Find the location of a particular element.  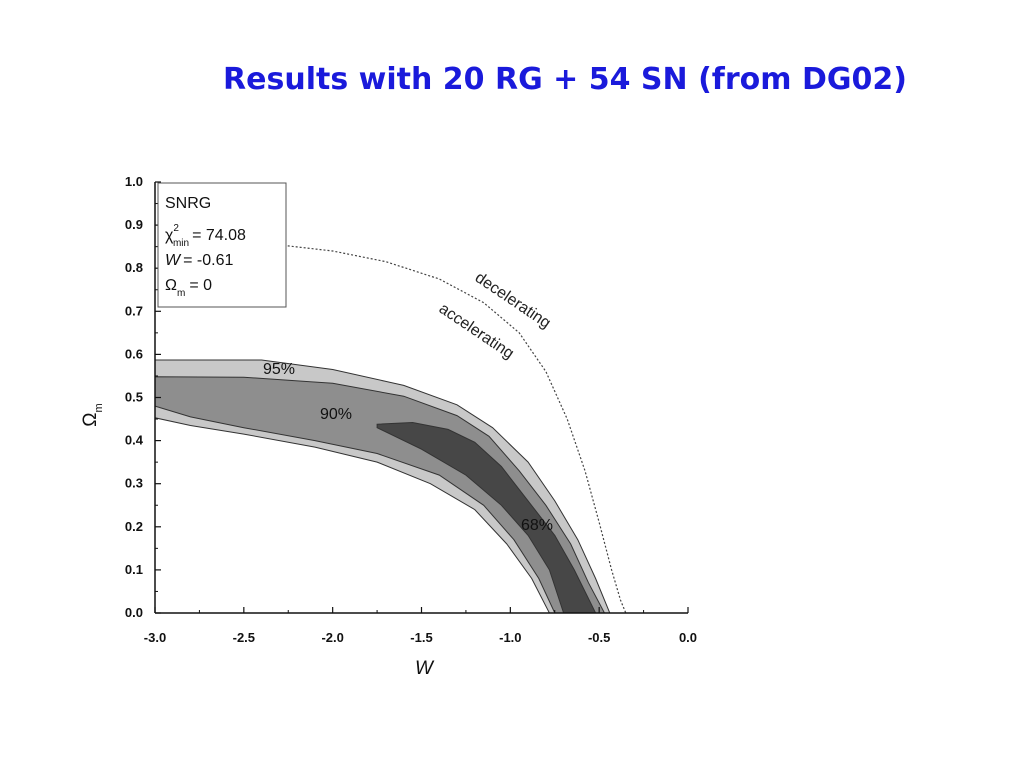

y-tick-label: 0.4 is located at coordinates (134, 440).